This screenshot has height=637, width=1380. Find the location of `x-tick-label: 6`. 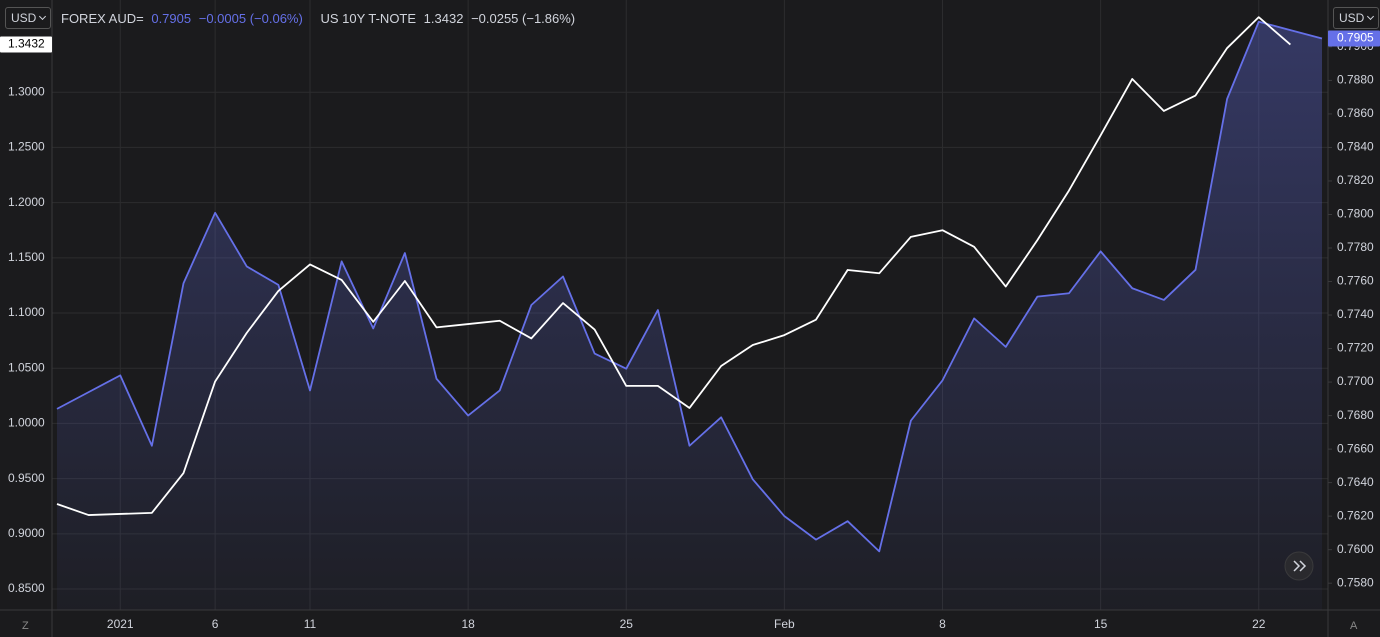

x-tick-label: 6 is located at coordinates (215, 624).